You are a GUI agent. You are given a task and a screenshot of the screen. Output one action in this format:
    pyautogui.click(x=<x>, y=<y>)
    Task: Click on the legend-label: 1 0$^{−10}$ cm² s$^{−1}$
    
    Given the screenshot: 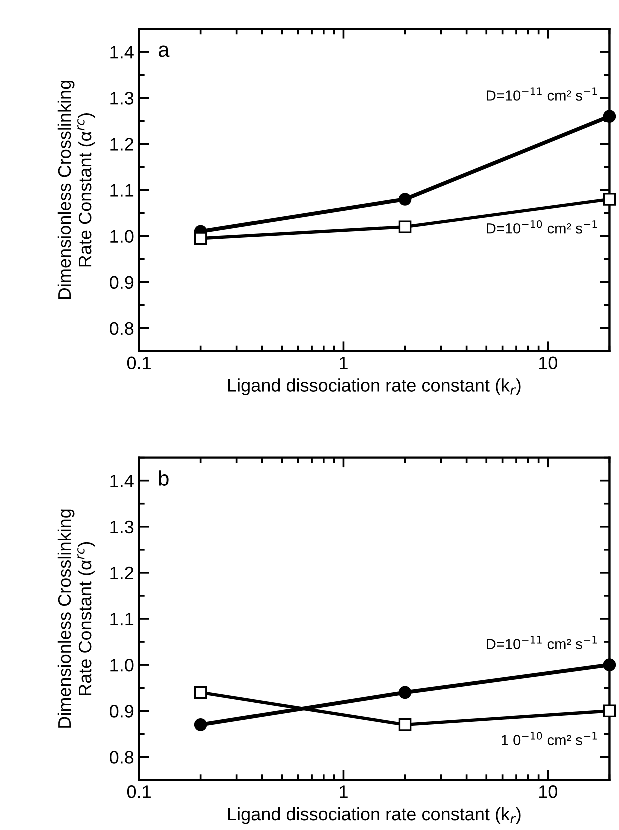 What is the action you would take?
    pyautogui.click(x=550, y=739)
    